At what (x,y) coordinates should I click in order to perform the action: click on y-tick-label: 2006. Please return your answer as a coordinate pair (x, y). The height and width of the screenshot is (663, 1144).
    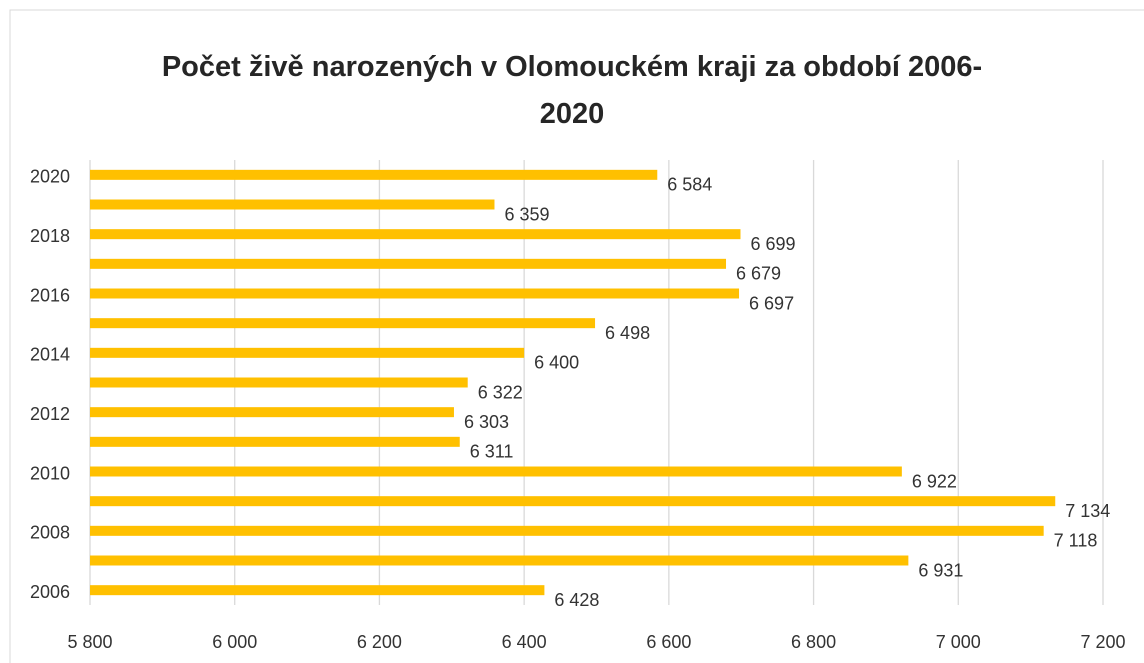
    Looking at the image, I should click on (50, 592).